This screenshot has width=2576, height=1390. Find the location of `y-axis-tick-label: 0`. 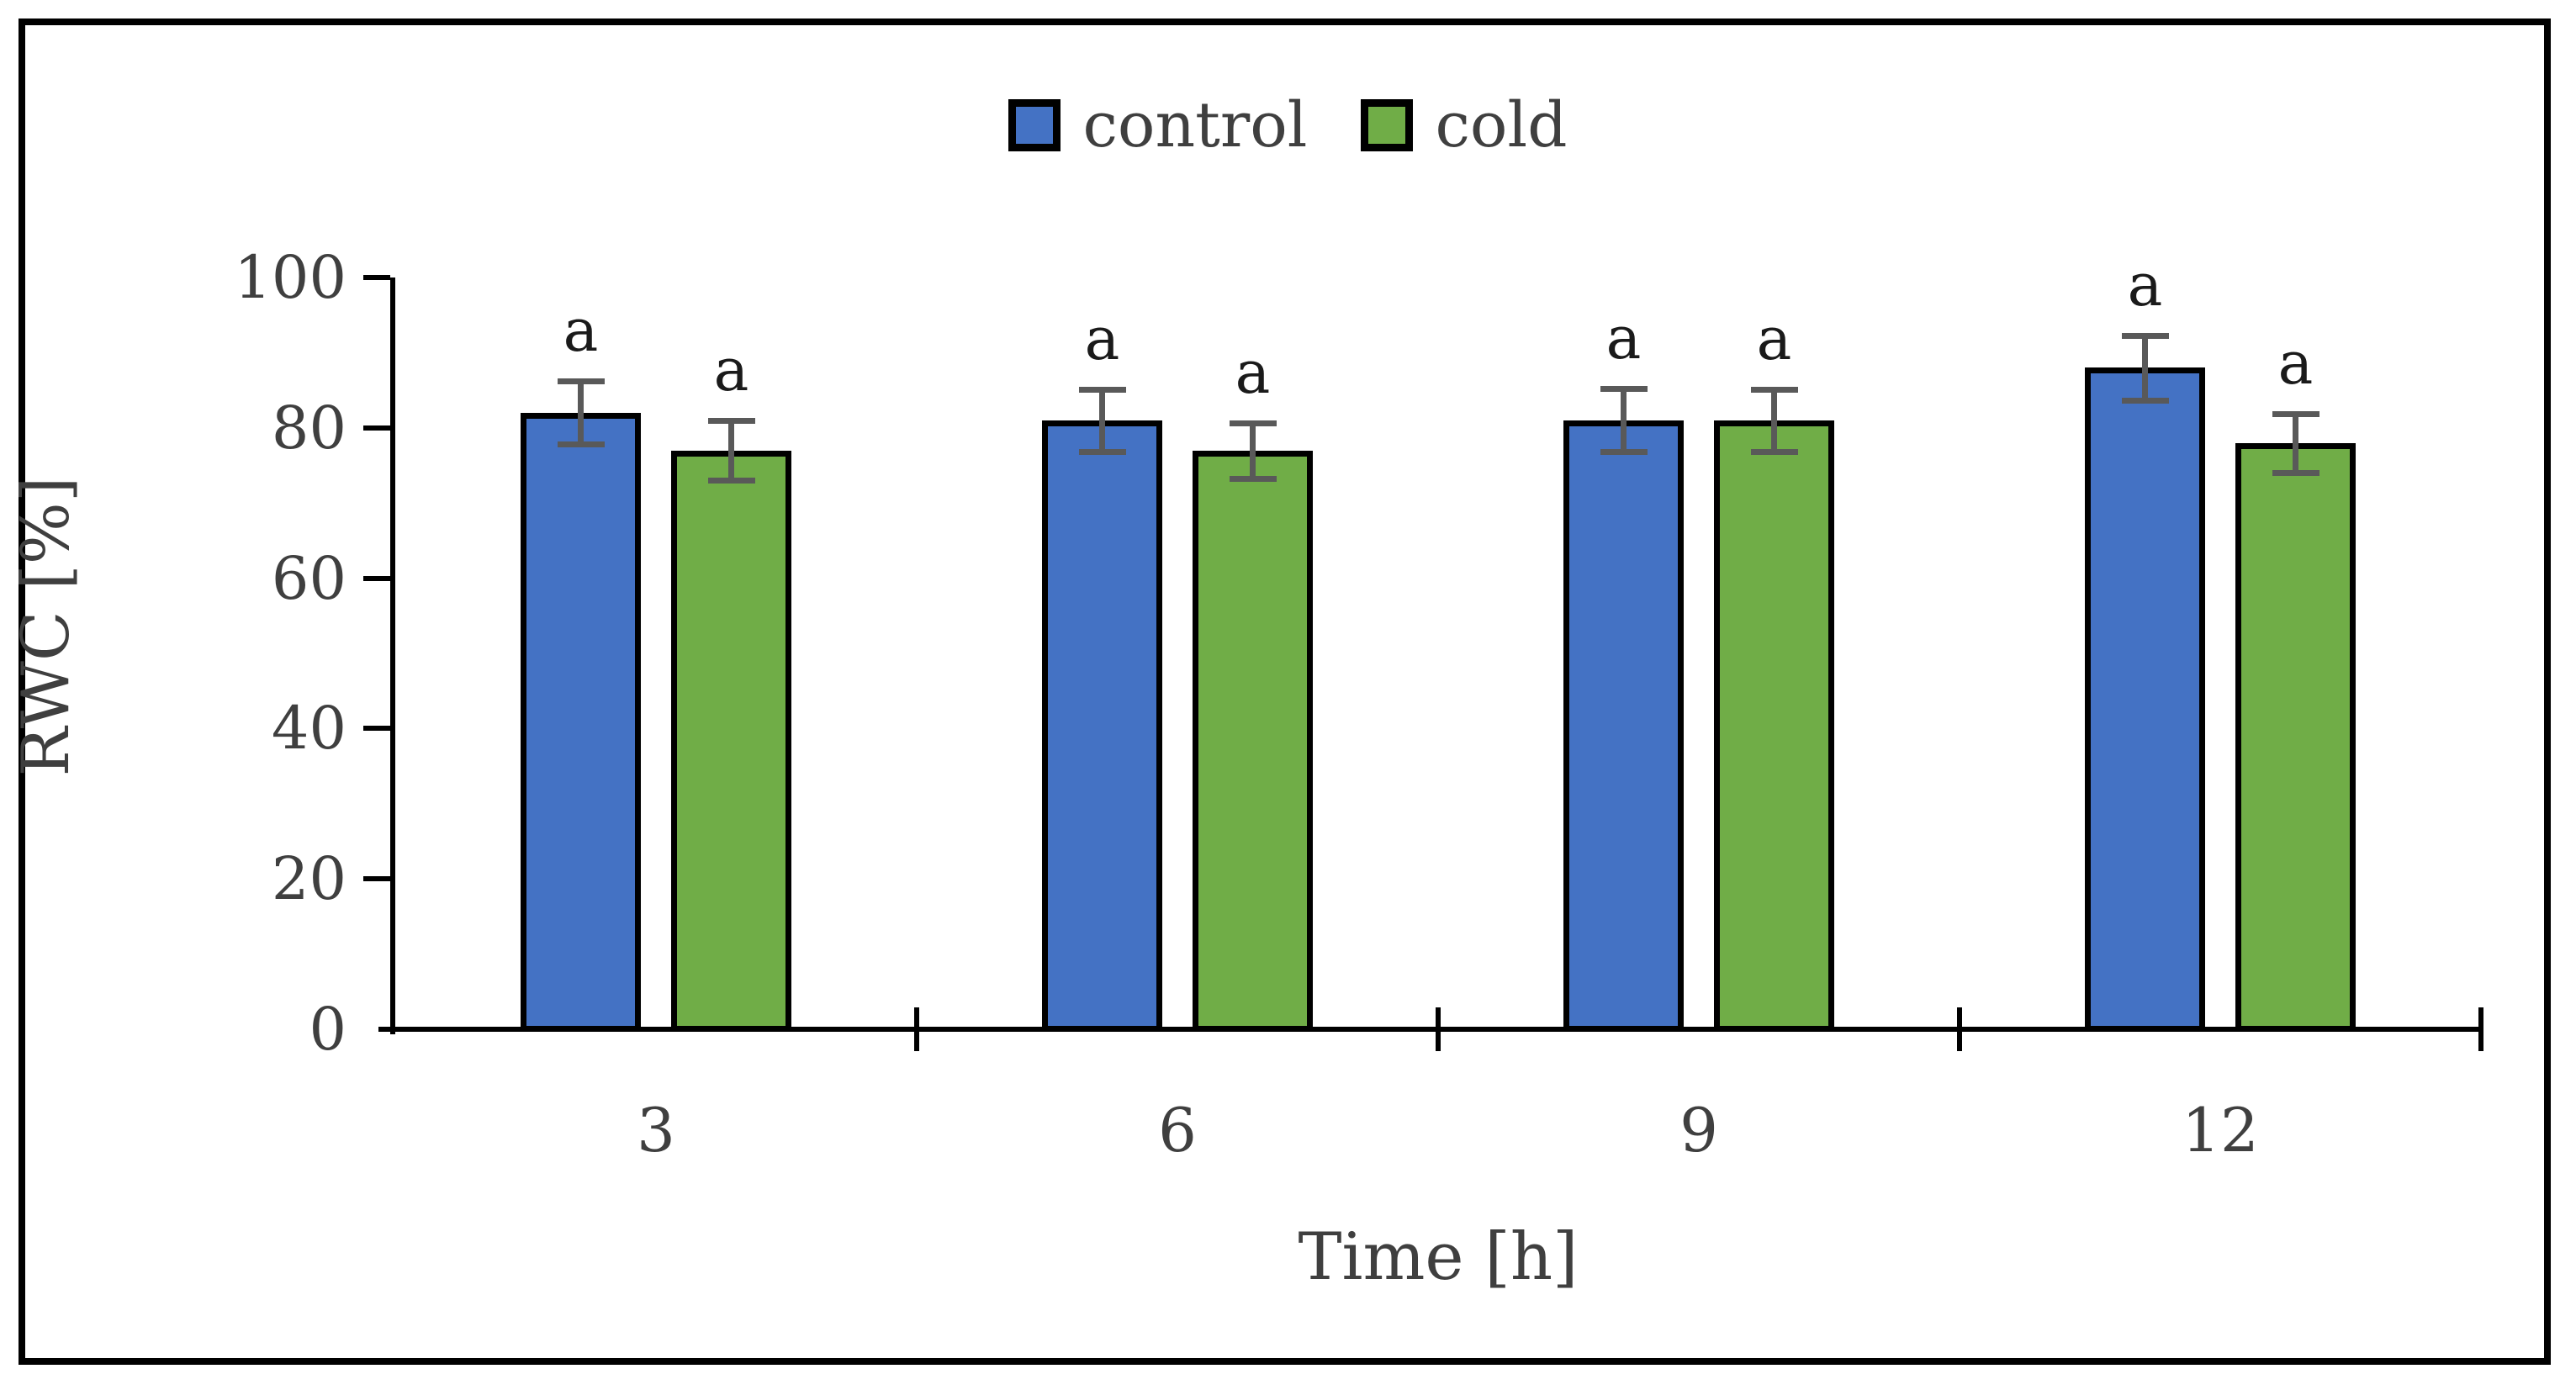

y-axis-tick-label: 0 is located at coordinates (327, 1029).